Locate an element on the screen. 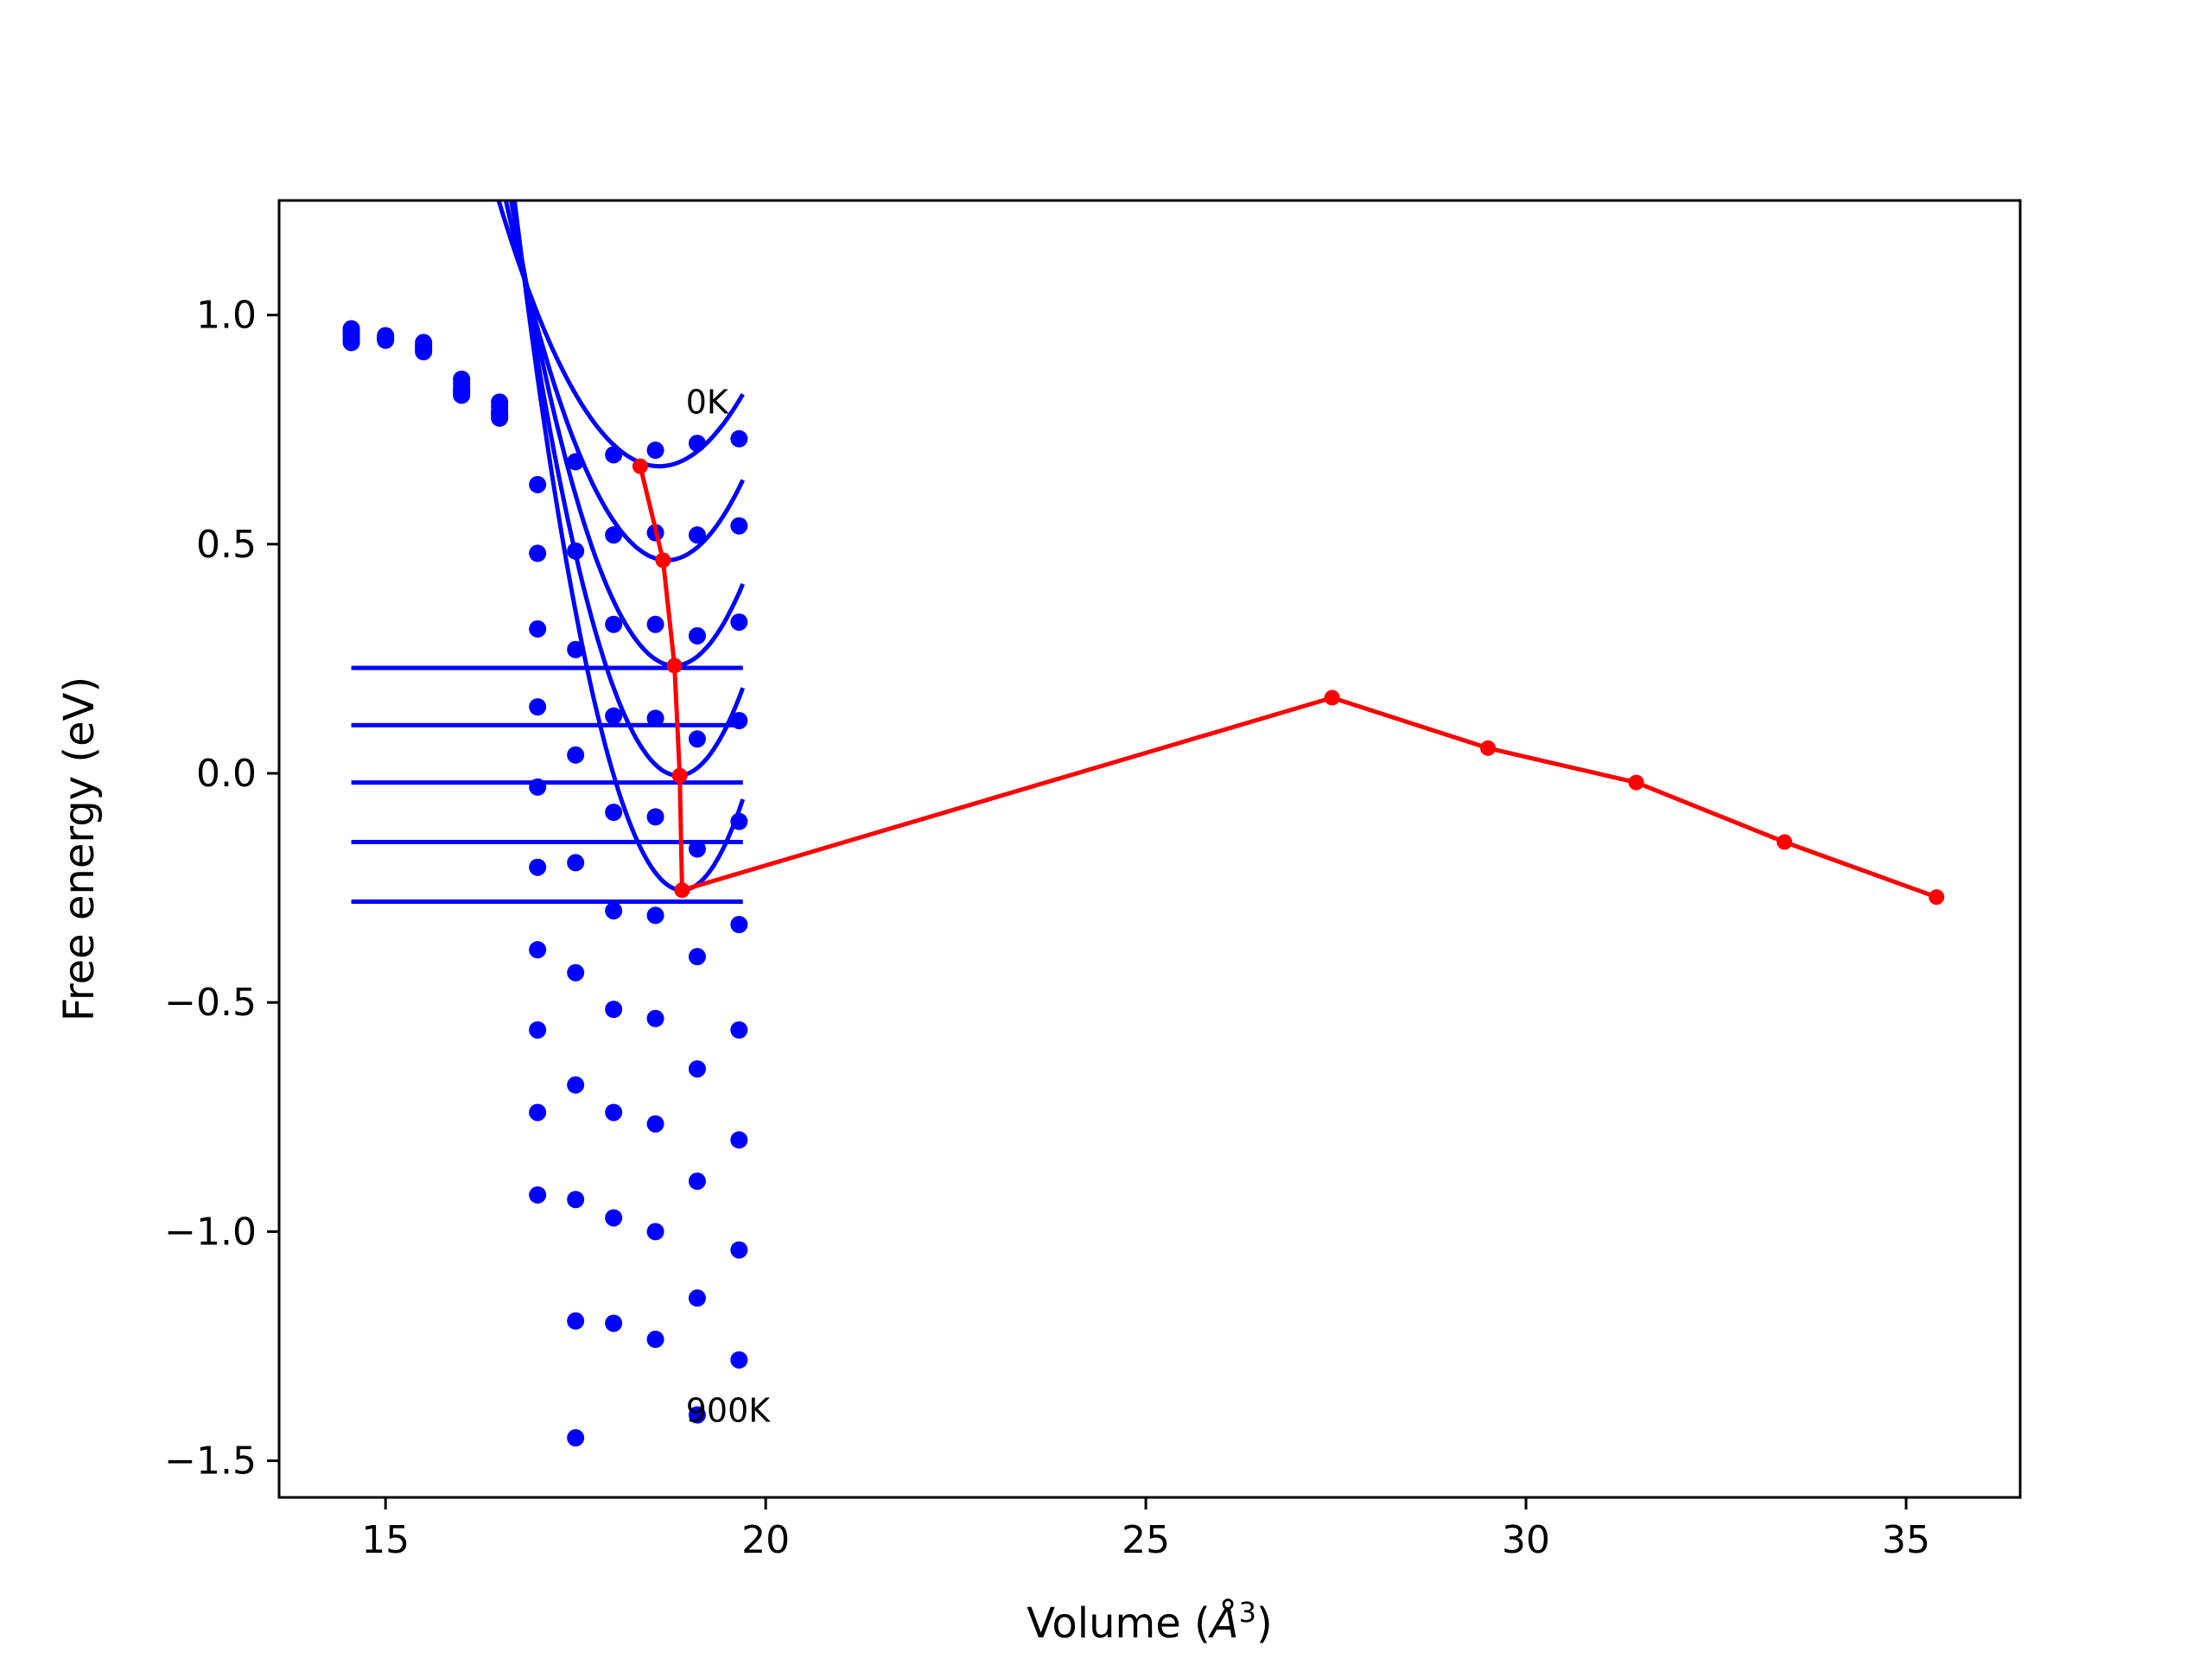  x-axis-label-unit: Å is located at coordinates (1223, 1623).